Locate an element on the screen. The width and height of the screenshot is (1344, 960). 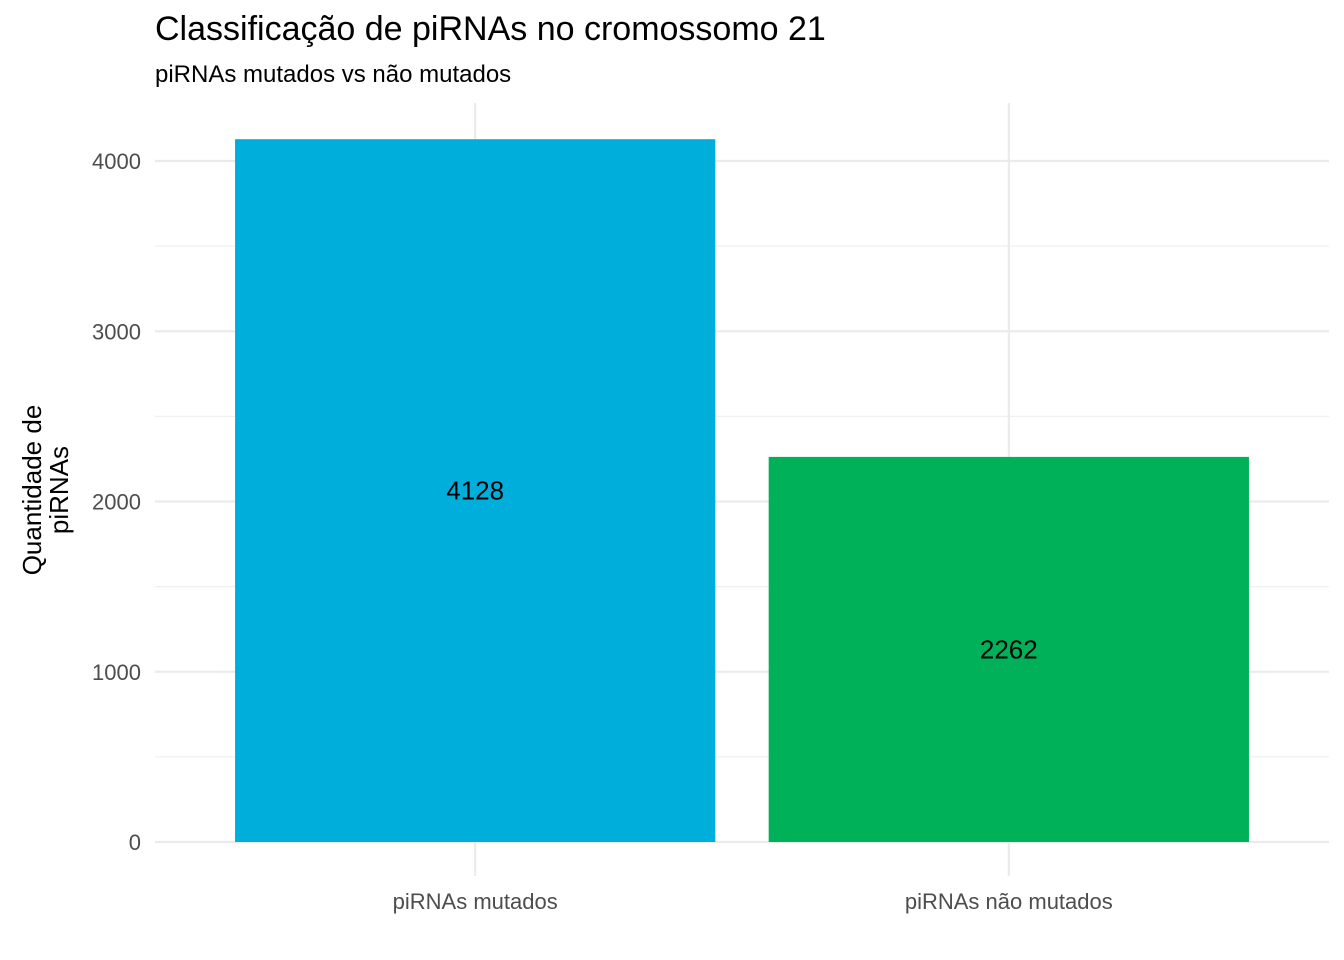
y-tick-label: 1000 is located at coordinates (116, 672).